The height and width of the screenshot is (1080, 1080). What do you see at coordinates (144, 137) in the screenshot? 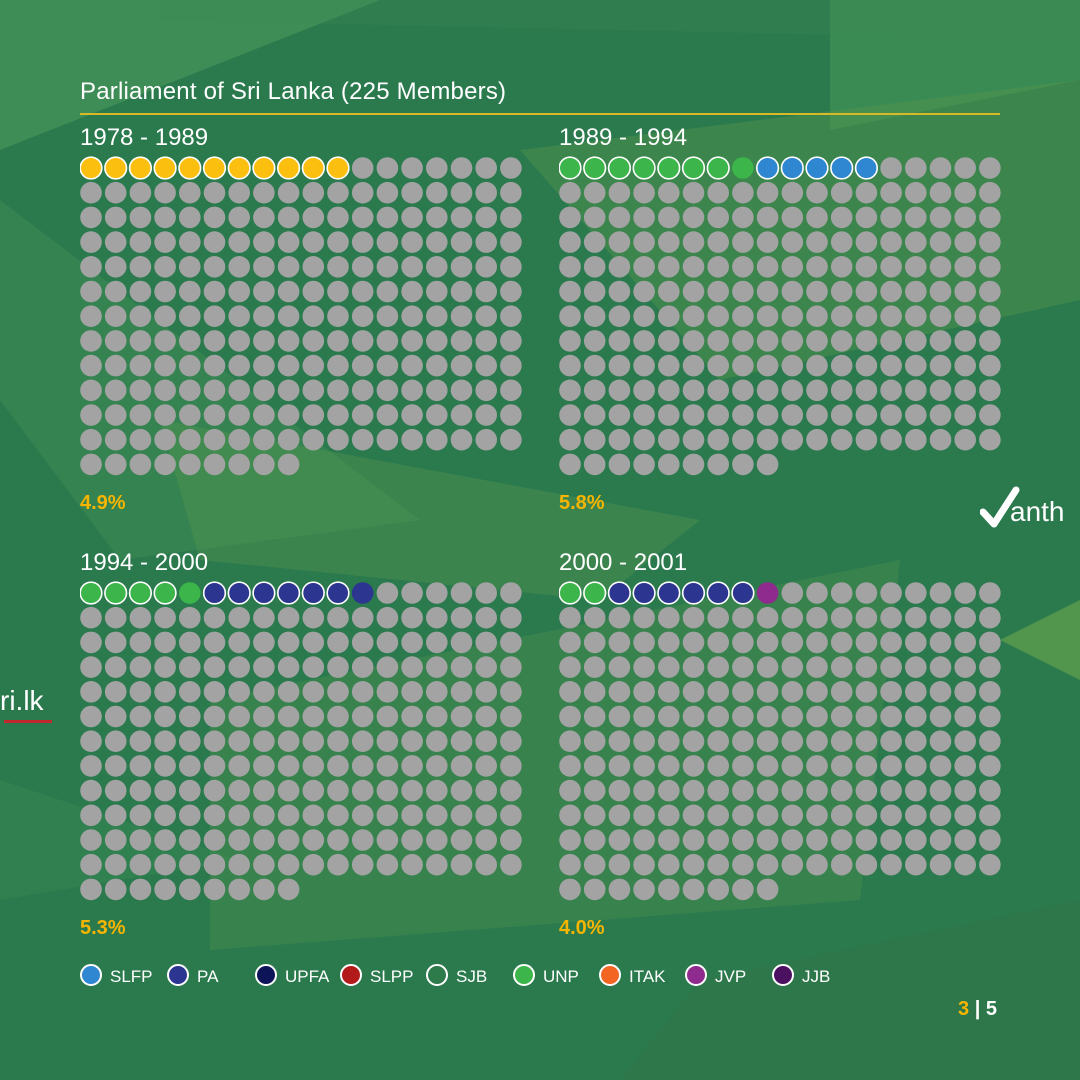
I see `period-label: 1978 - 1989` at bounding box center [144, 137].